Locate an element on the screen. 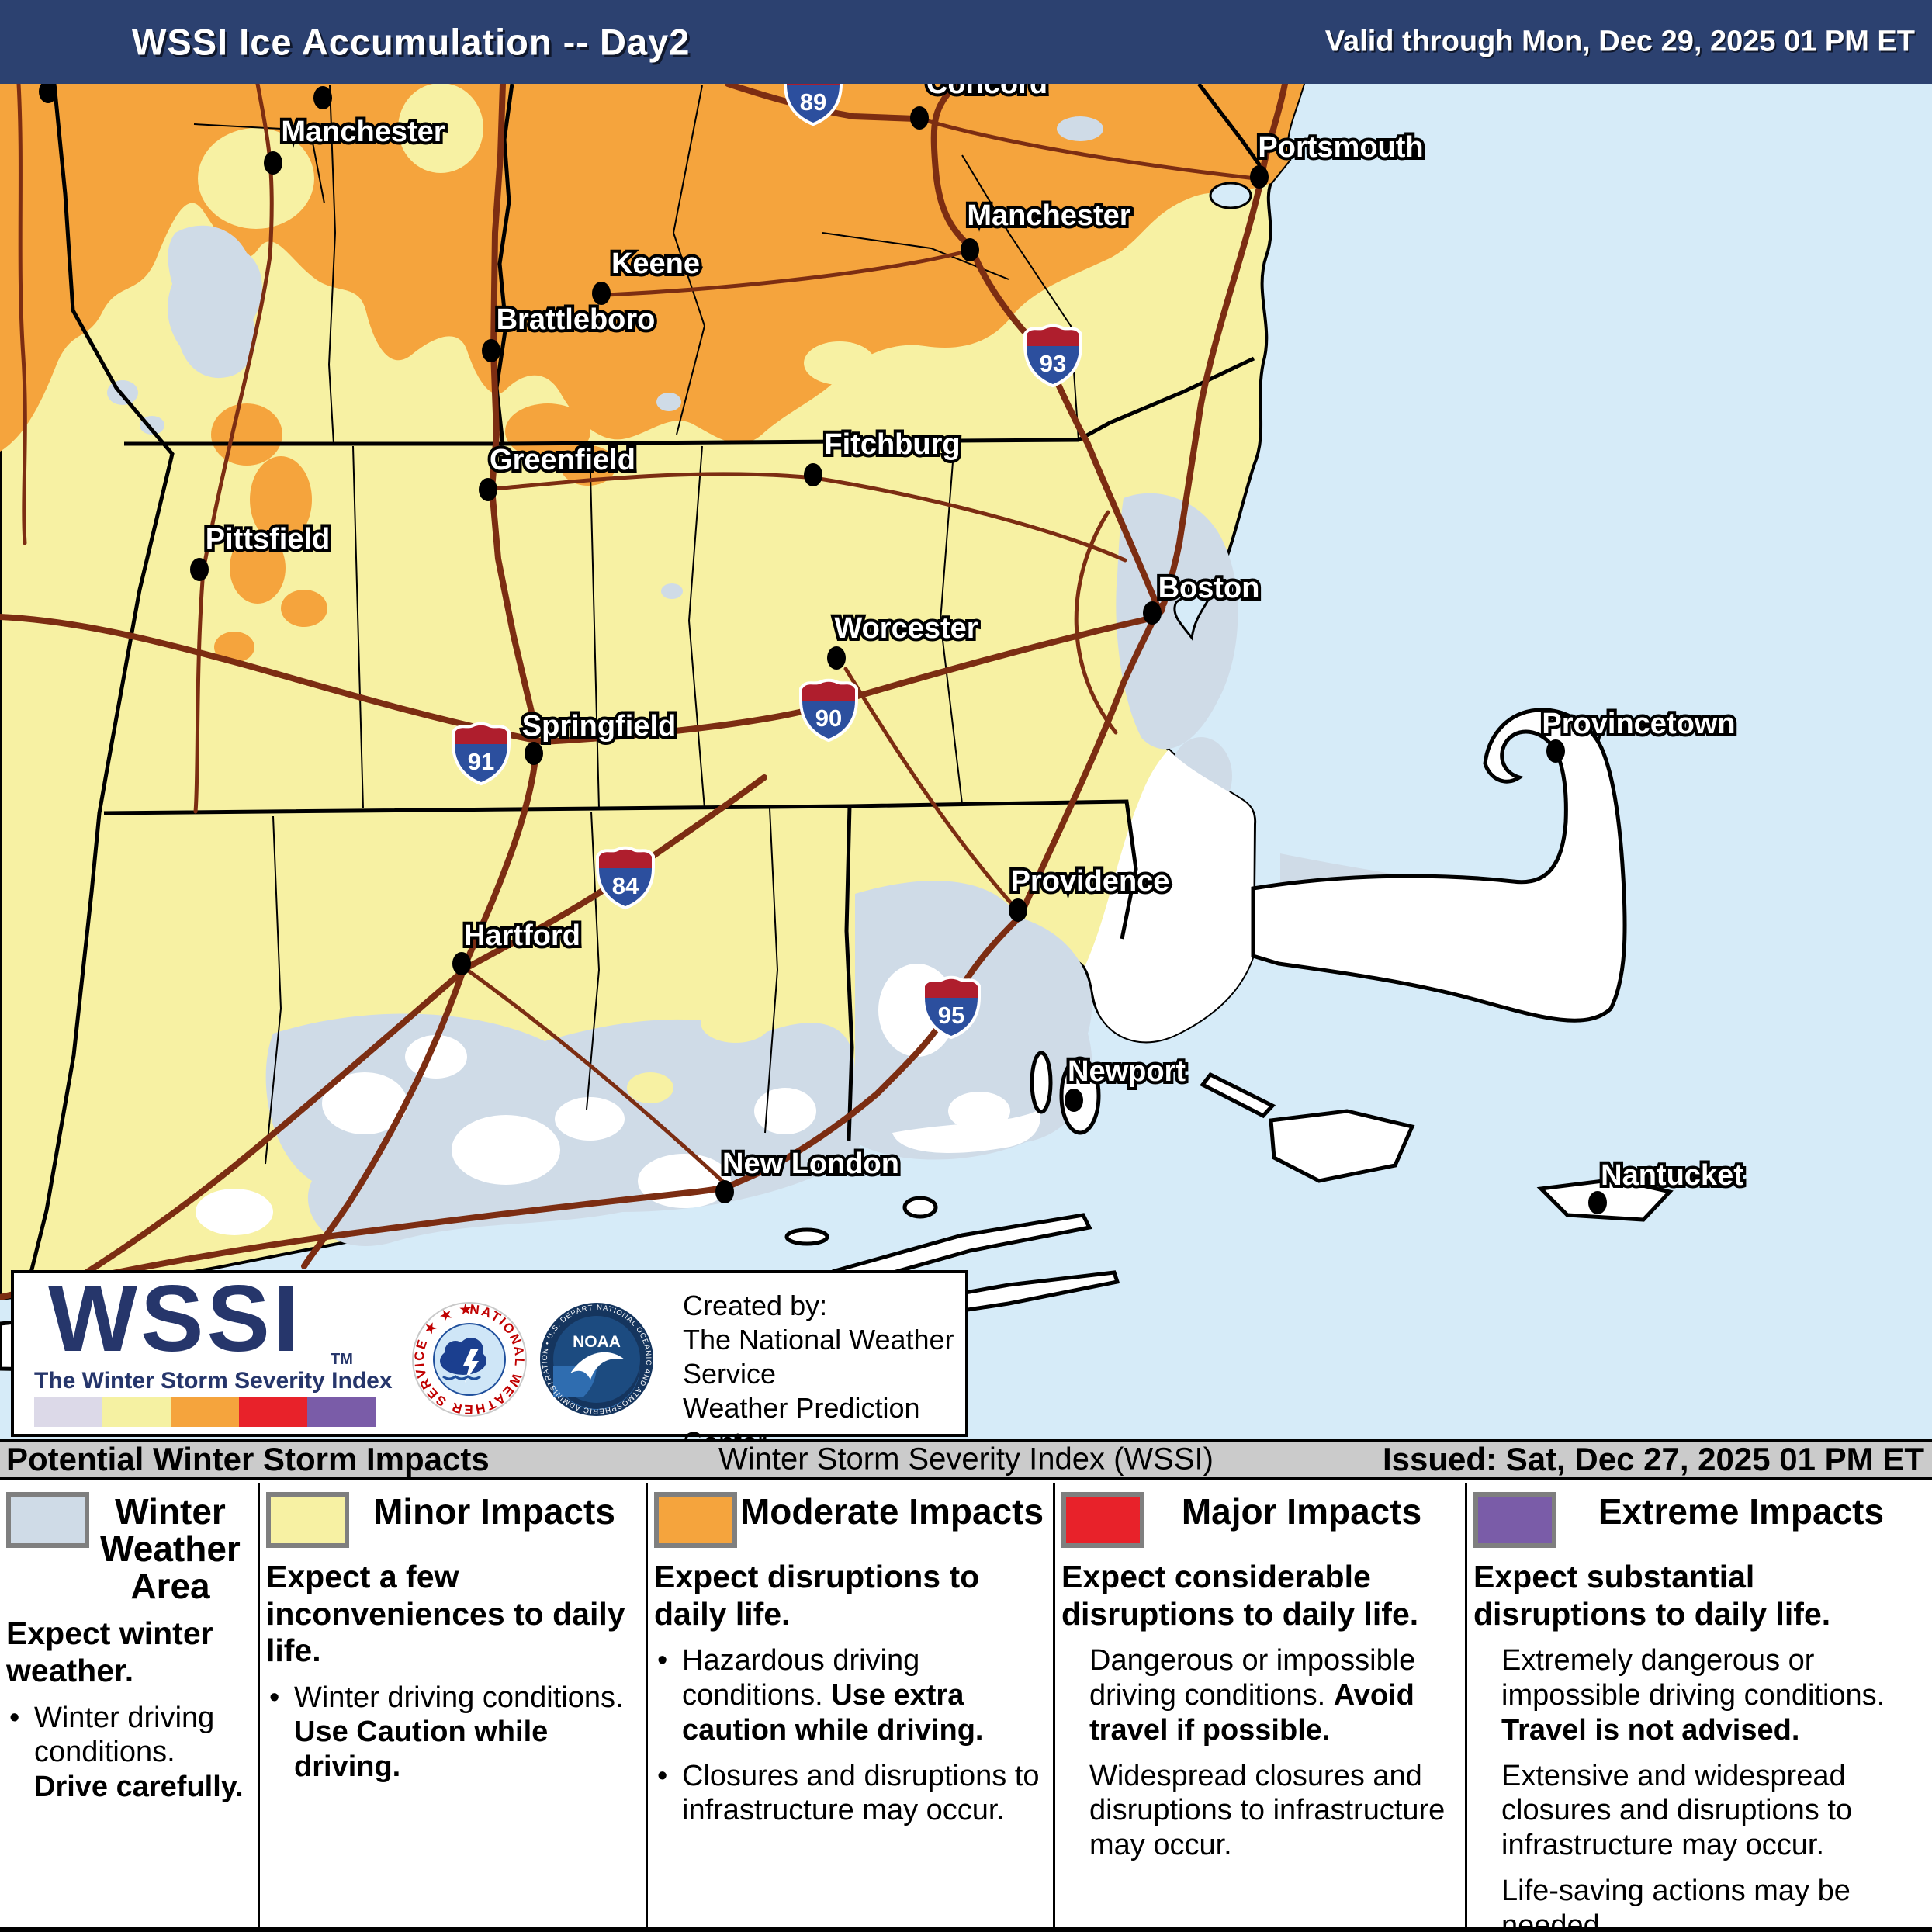 The height and width of the screenshot is (1932, 1932). i95-providence-boston is located at coordinates (1089, 762).